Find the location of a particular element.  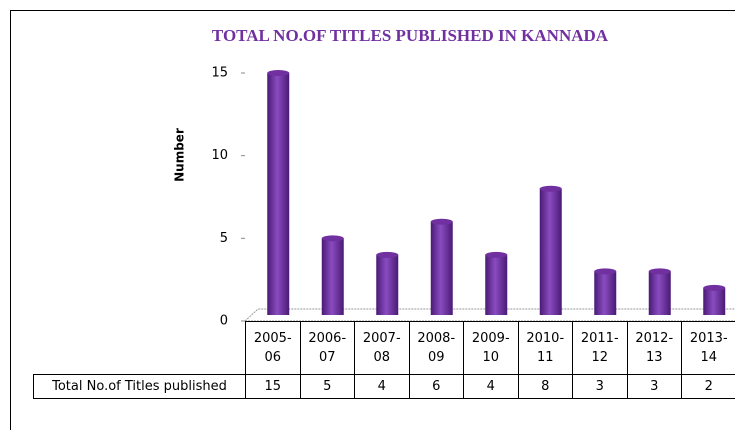

table-value-text: 2 is located at coordinates (708, 386).